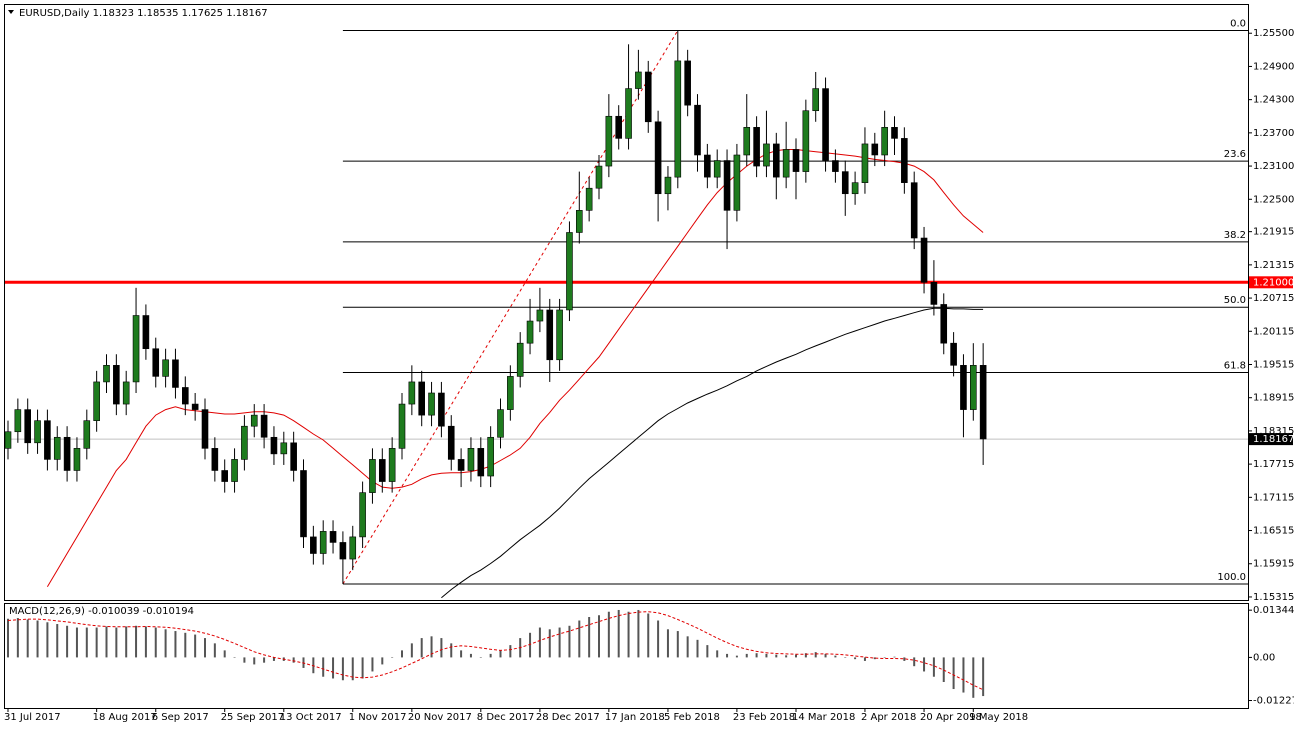 The image size is (1294, 733). I want to click on y-tick-label: 1.18315, so click(1273, 431).